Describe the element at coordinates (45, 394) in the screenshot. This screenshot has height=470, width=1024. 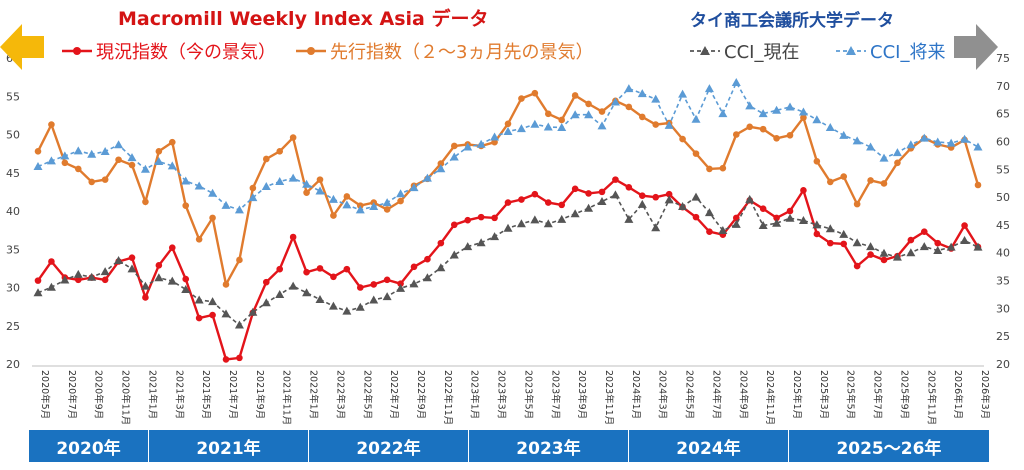
I see `x-tick-label: 2020年5月` at that location.